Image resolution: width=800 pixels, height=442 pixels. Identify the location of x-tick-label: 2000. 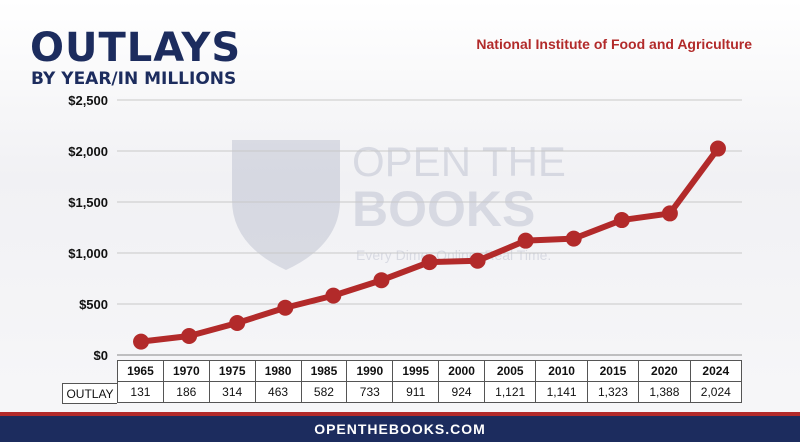
(461, 371).